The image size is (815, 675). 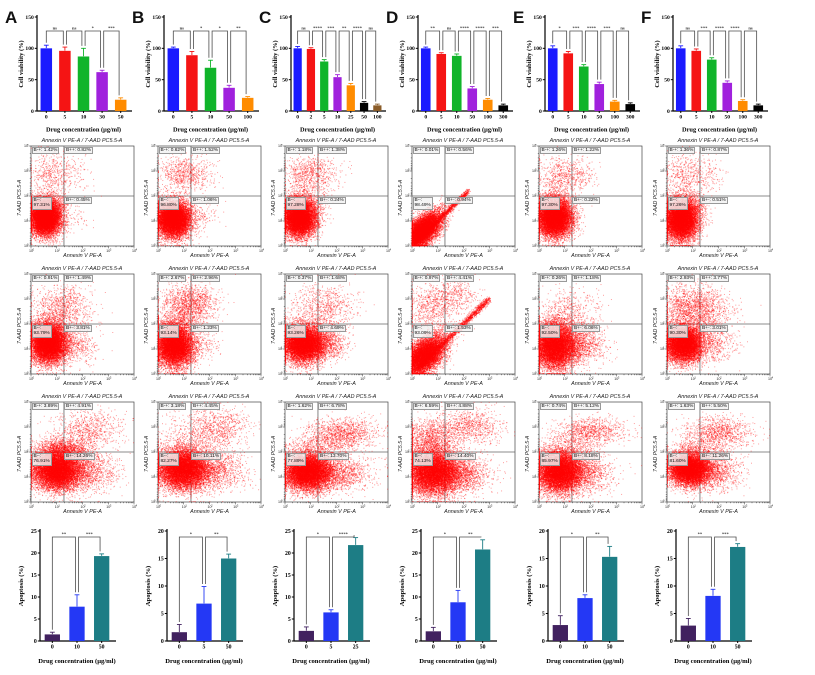 What do you see at coordinates (597, 533) in the screenshot?
I see `sig-label: **` at bounding box center [597, 533].